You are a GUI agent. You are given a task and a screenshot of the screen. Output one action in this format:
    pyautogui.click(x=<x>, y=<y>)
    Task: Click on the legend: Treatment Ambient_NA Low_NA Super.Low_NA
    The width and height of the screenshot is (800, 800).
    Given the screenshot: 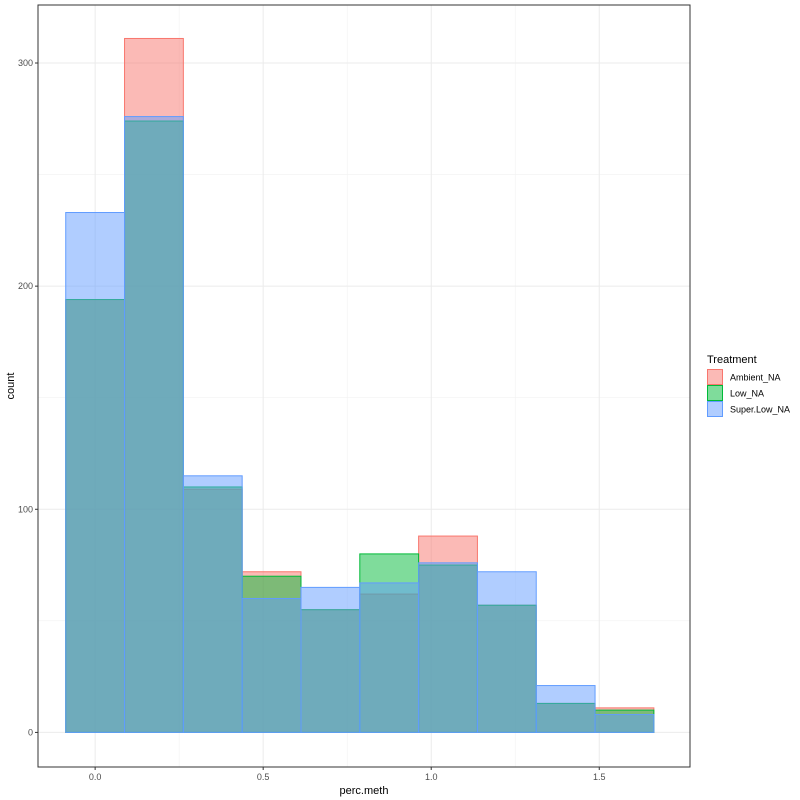 What is the action you would take?
    pyautogui.click(x=748, y=385)
    